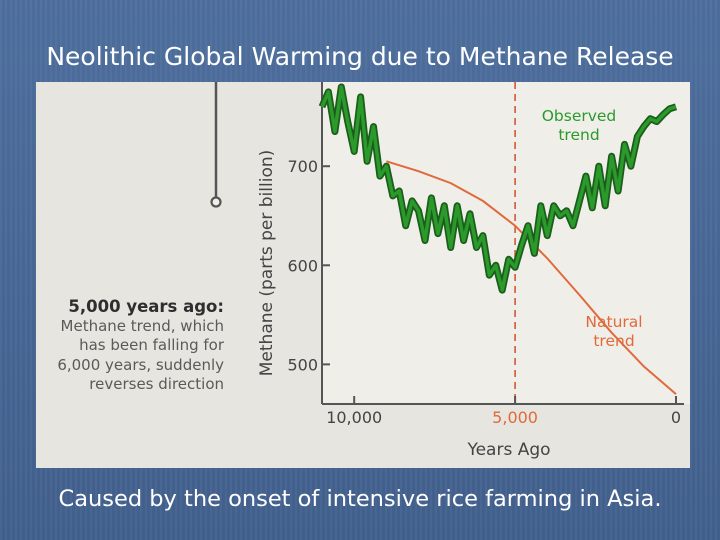 The height and width of the screenshot is (540, 720). What do you see at coordinates (508, 450) in the screenshot?
I see `x-axis-label: Years Ago` at bounding box center [508, 450].